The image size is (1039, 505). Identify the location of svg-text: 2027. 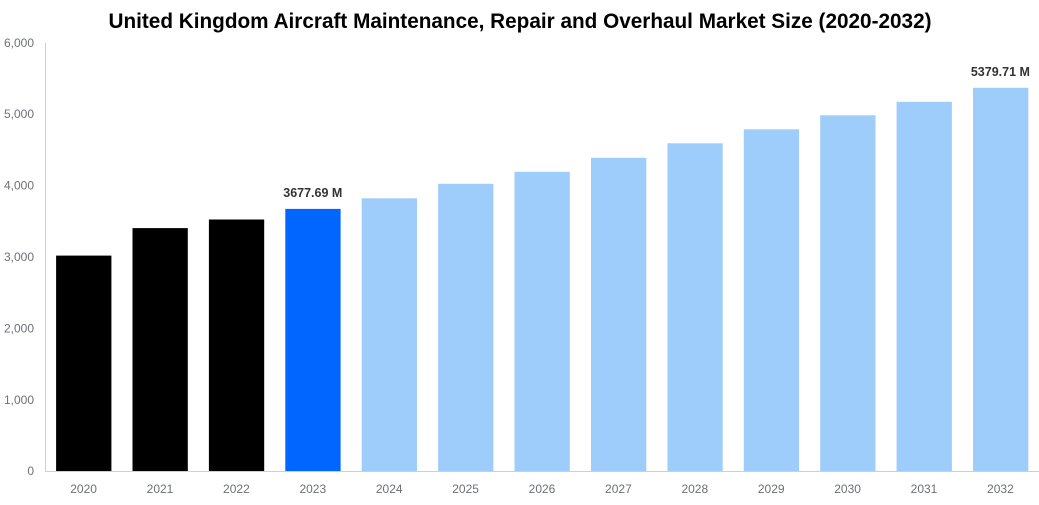
(618, 489).